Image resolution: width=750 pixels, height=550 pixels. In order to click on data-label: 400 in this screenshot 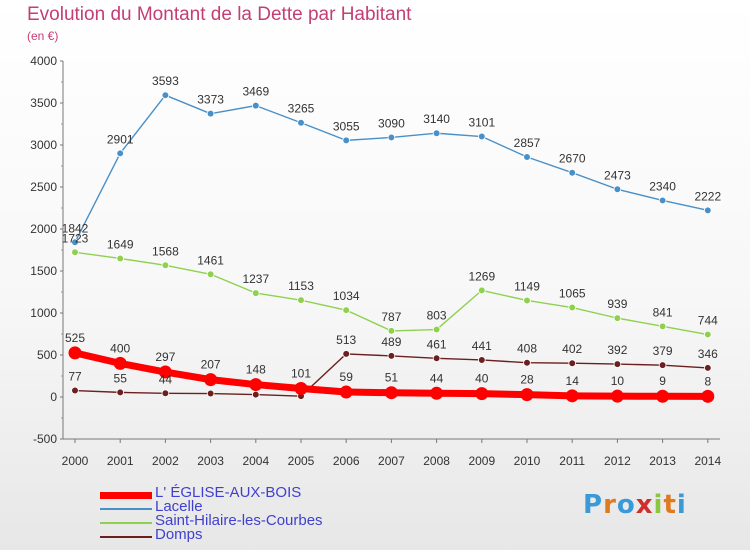, I will do `click(120, 348)`.